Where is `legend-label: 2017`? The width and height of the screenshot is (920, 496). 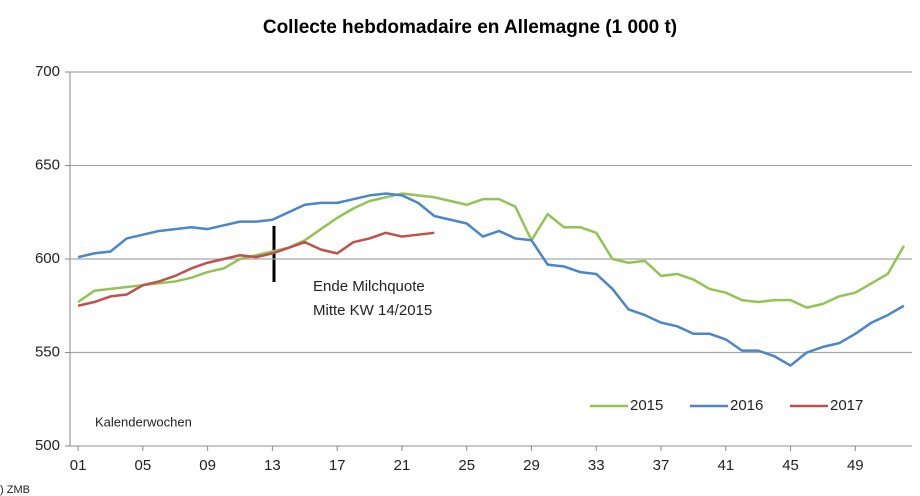
legend-label: 2017 is located at coordinates (846, 405).